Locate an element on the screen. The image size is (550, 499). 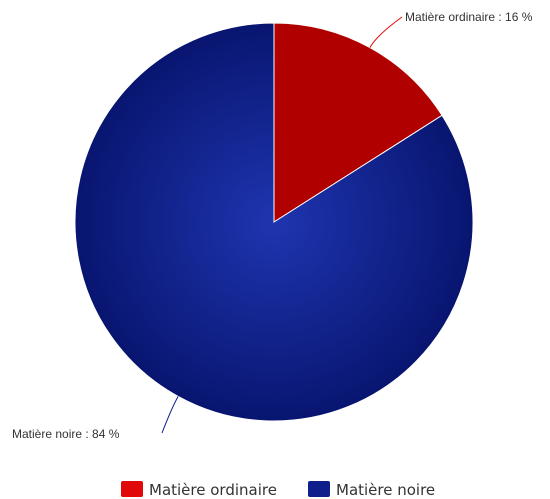
legend-label-matiere-noire: Matière noire is located at coordinates (385, 490).